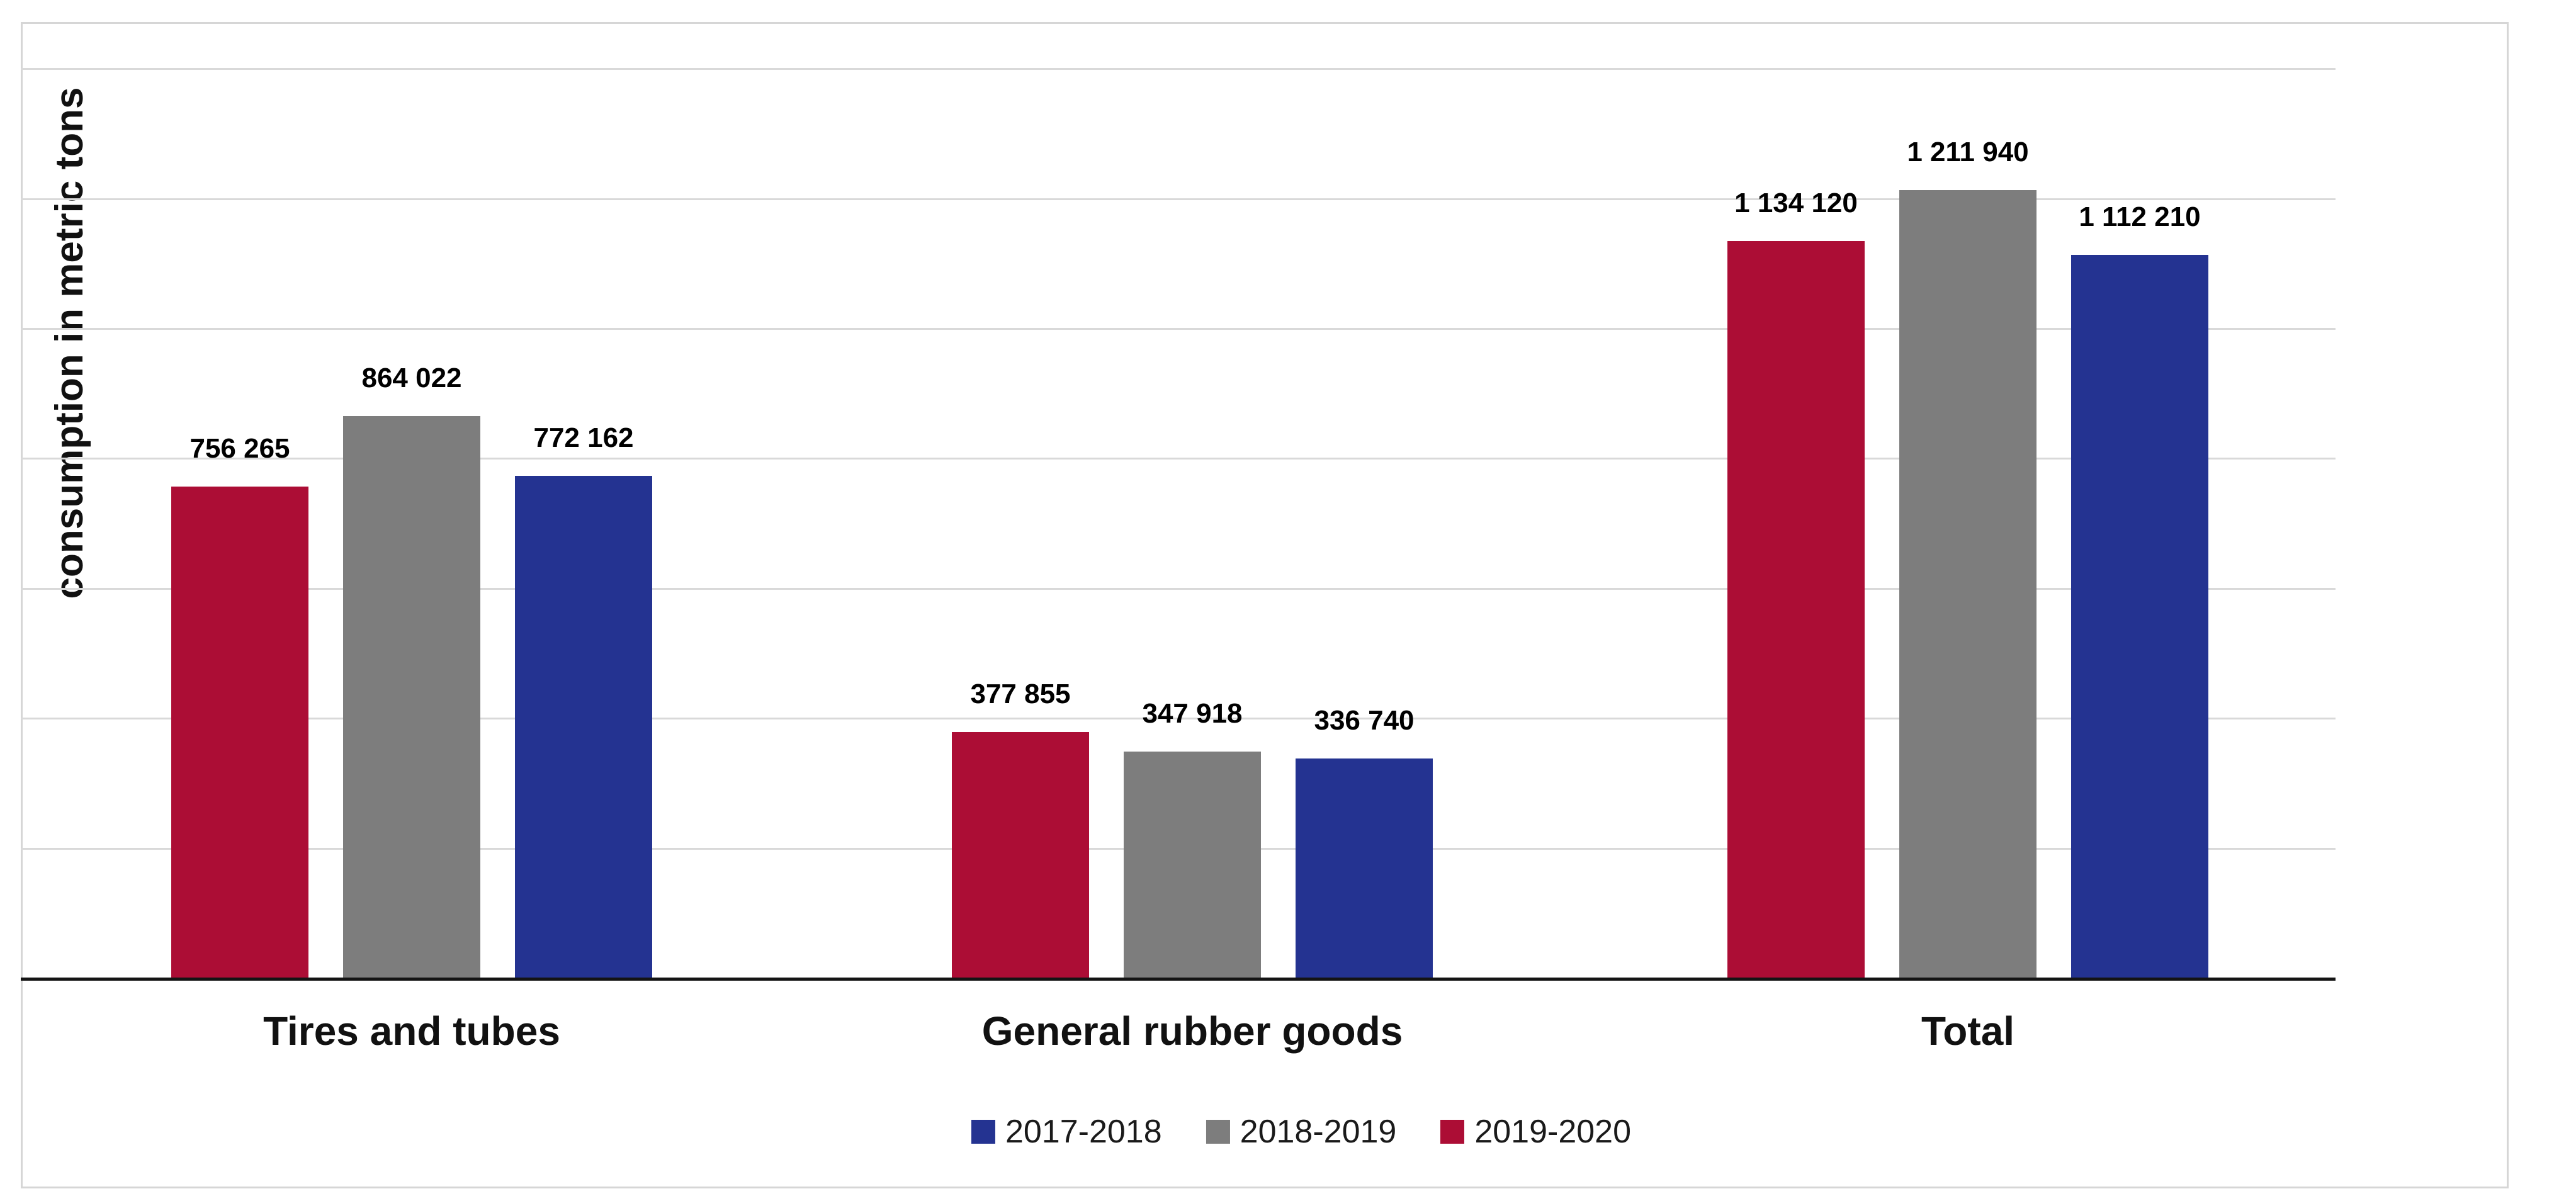 The height and width of the screenshot is (1201, 2576). I want to click on legend-item-2017-2018: 2017-2018, so click(1066, 1131).